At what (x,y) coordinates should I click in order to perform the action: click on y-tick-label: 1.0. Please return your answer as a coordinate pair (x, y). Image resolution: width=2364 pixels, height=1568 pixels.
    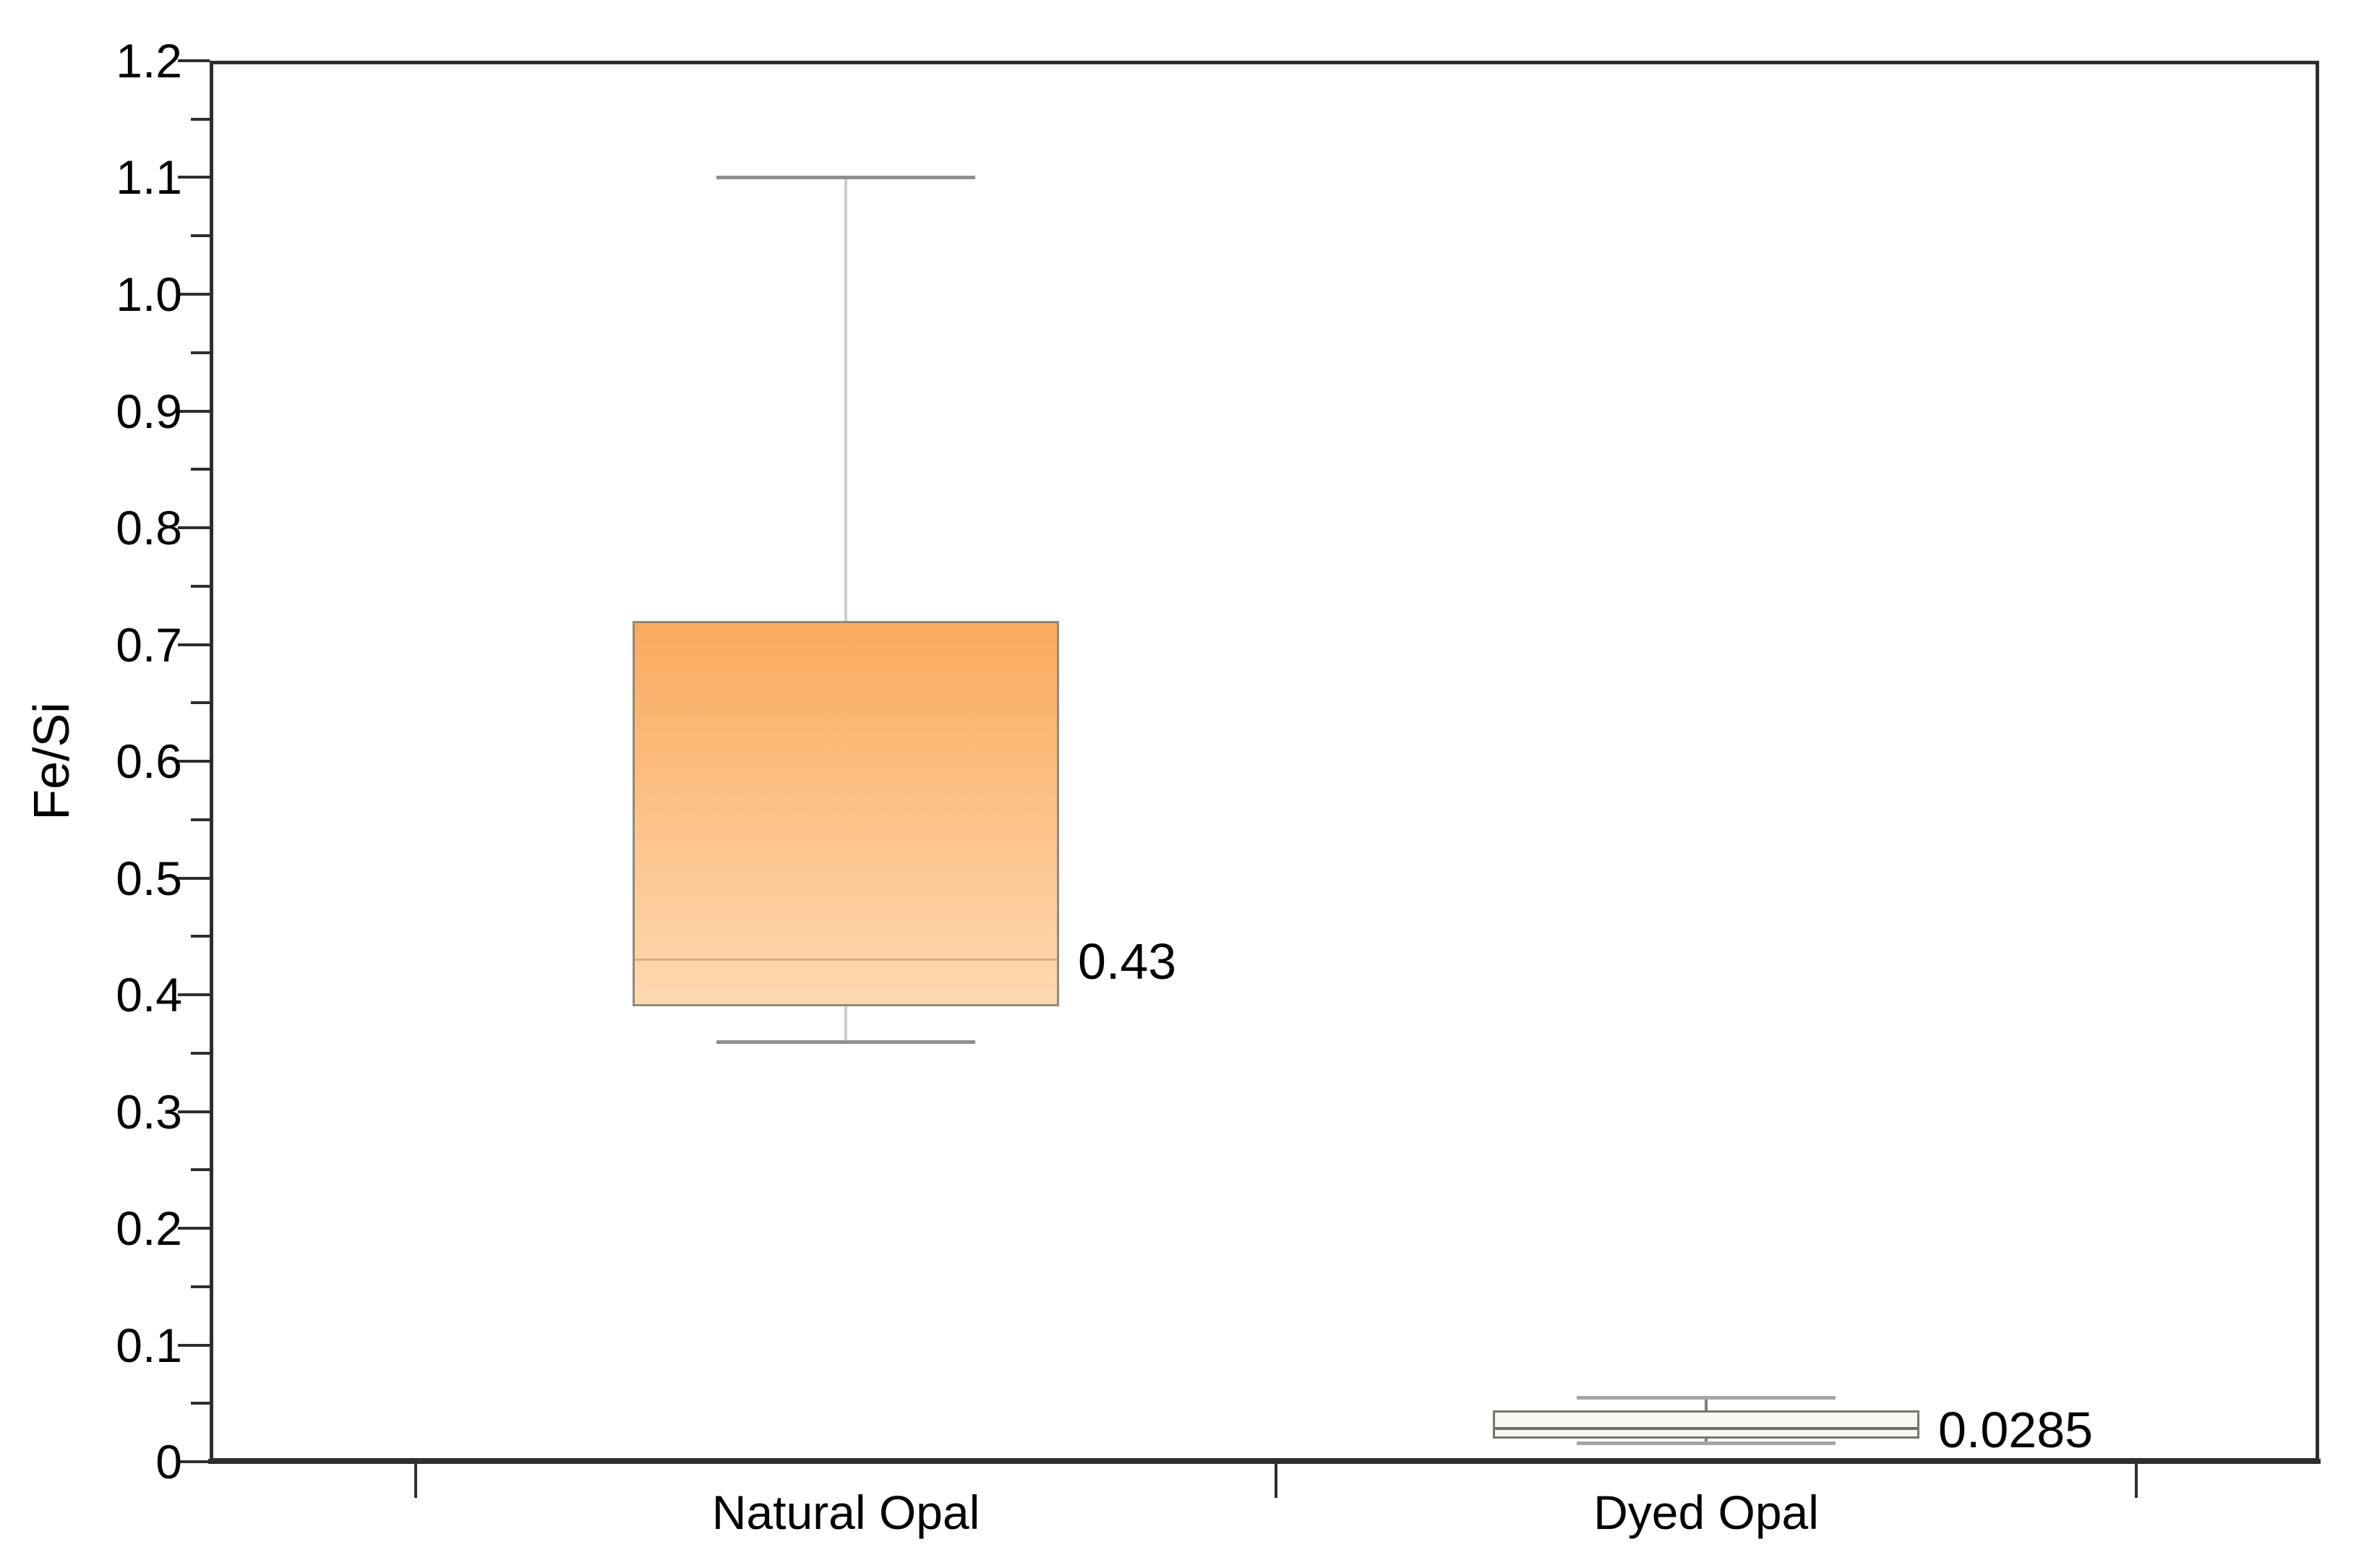
    Looking at the image, I should click on (149, 294).